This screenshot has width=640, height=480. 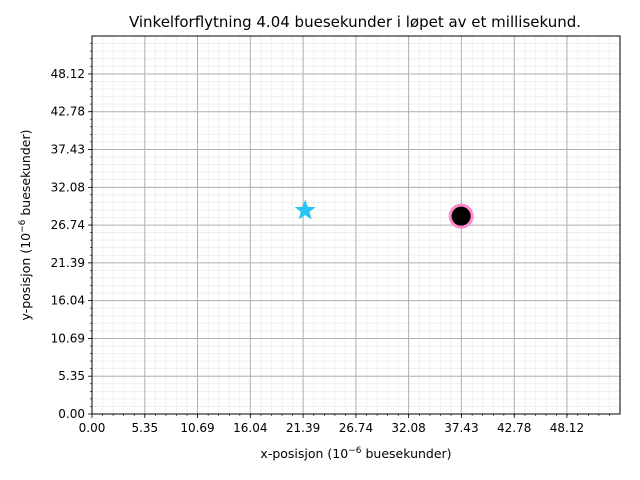 What do you see at coordinates (25, 225) in the screenshot?
I see `y-axis-label: y-posisjon (10−6 buesekunder)` at bounding box center [25, 225].